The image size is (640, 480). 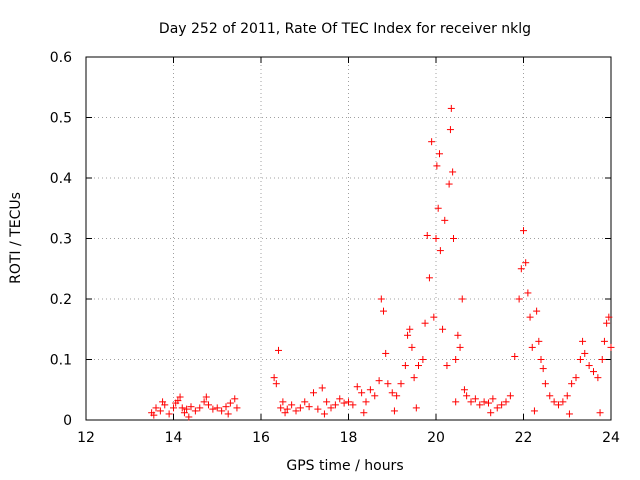 I want to click on y-tick-label: 0.2, so click(x=61, y=300).